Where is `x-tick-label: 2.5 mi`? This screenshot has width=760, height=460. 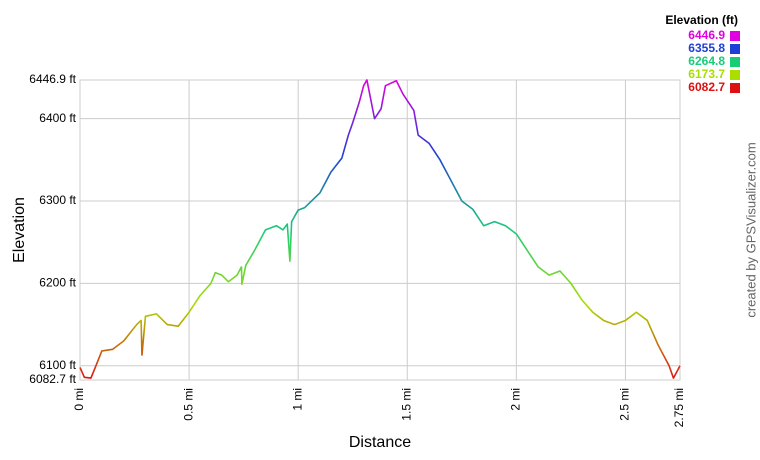 x-tick-label: 2.5 mi is located at coordinates (625, 404).